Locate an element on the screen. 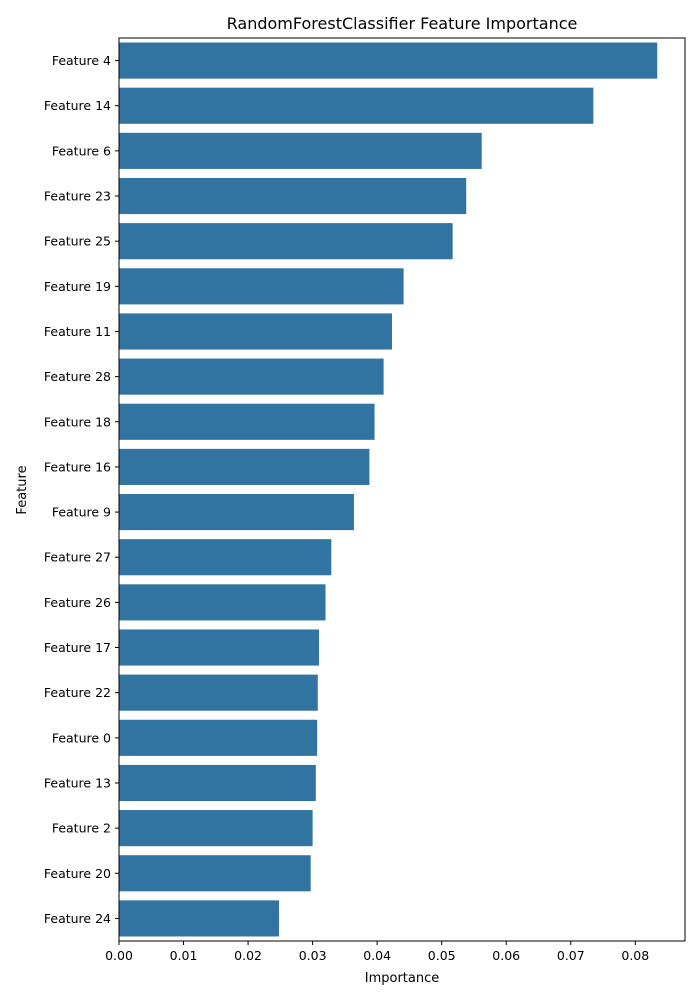 The height and width of the screenshot is (1000, 700). y-tick-label: Feature 2 is located at coordinates (81, 828).